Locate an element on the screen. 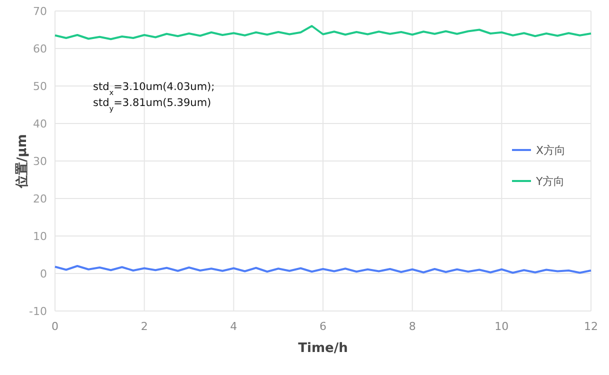  x-axis-title: Time/h is located at coordinates (323, 348).